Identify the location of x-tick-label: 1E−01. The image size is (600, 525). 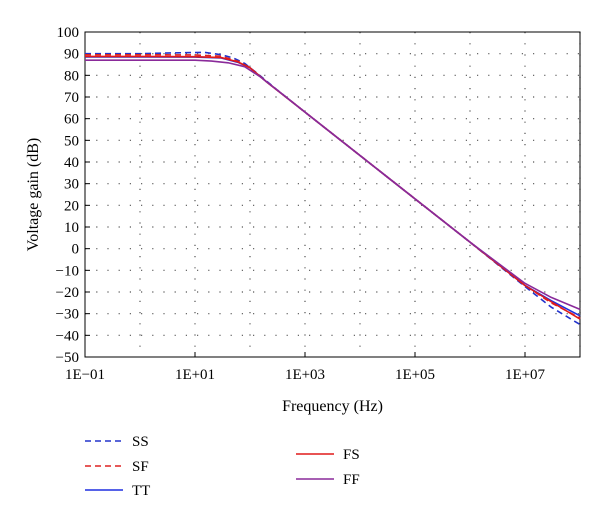
(85, 375).